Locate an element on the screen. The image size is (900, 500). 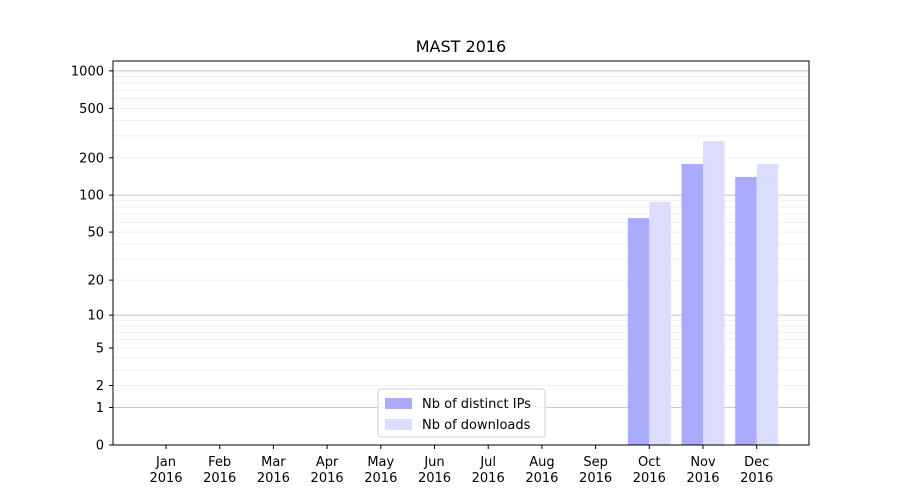
y-tick-label: 1 is located at coordinates (100, 408).